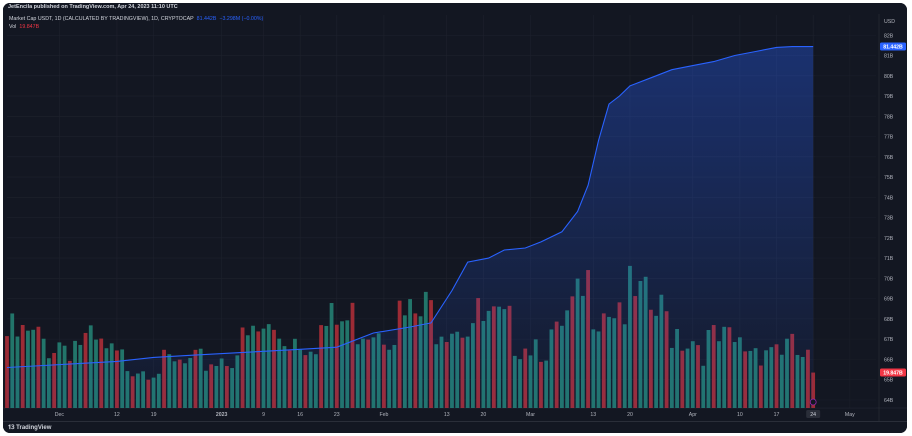  What do you see at coordinates (889, 259) in the screenshot?
I see `y-tick-label: 71B` at bounding box center [889, 259].